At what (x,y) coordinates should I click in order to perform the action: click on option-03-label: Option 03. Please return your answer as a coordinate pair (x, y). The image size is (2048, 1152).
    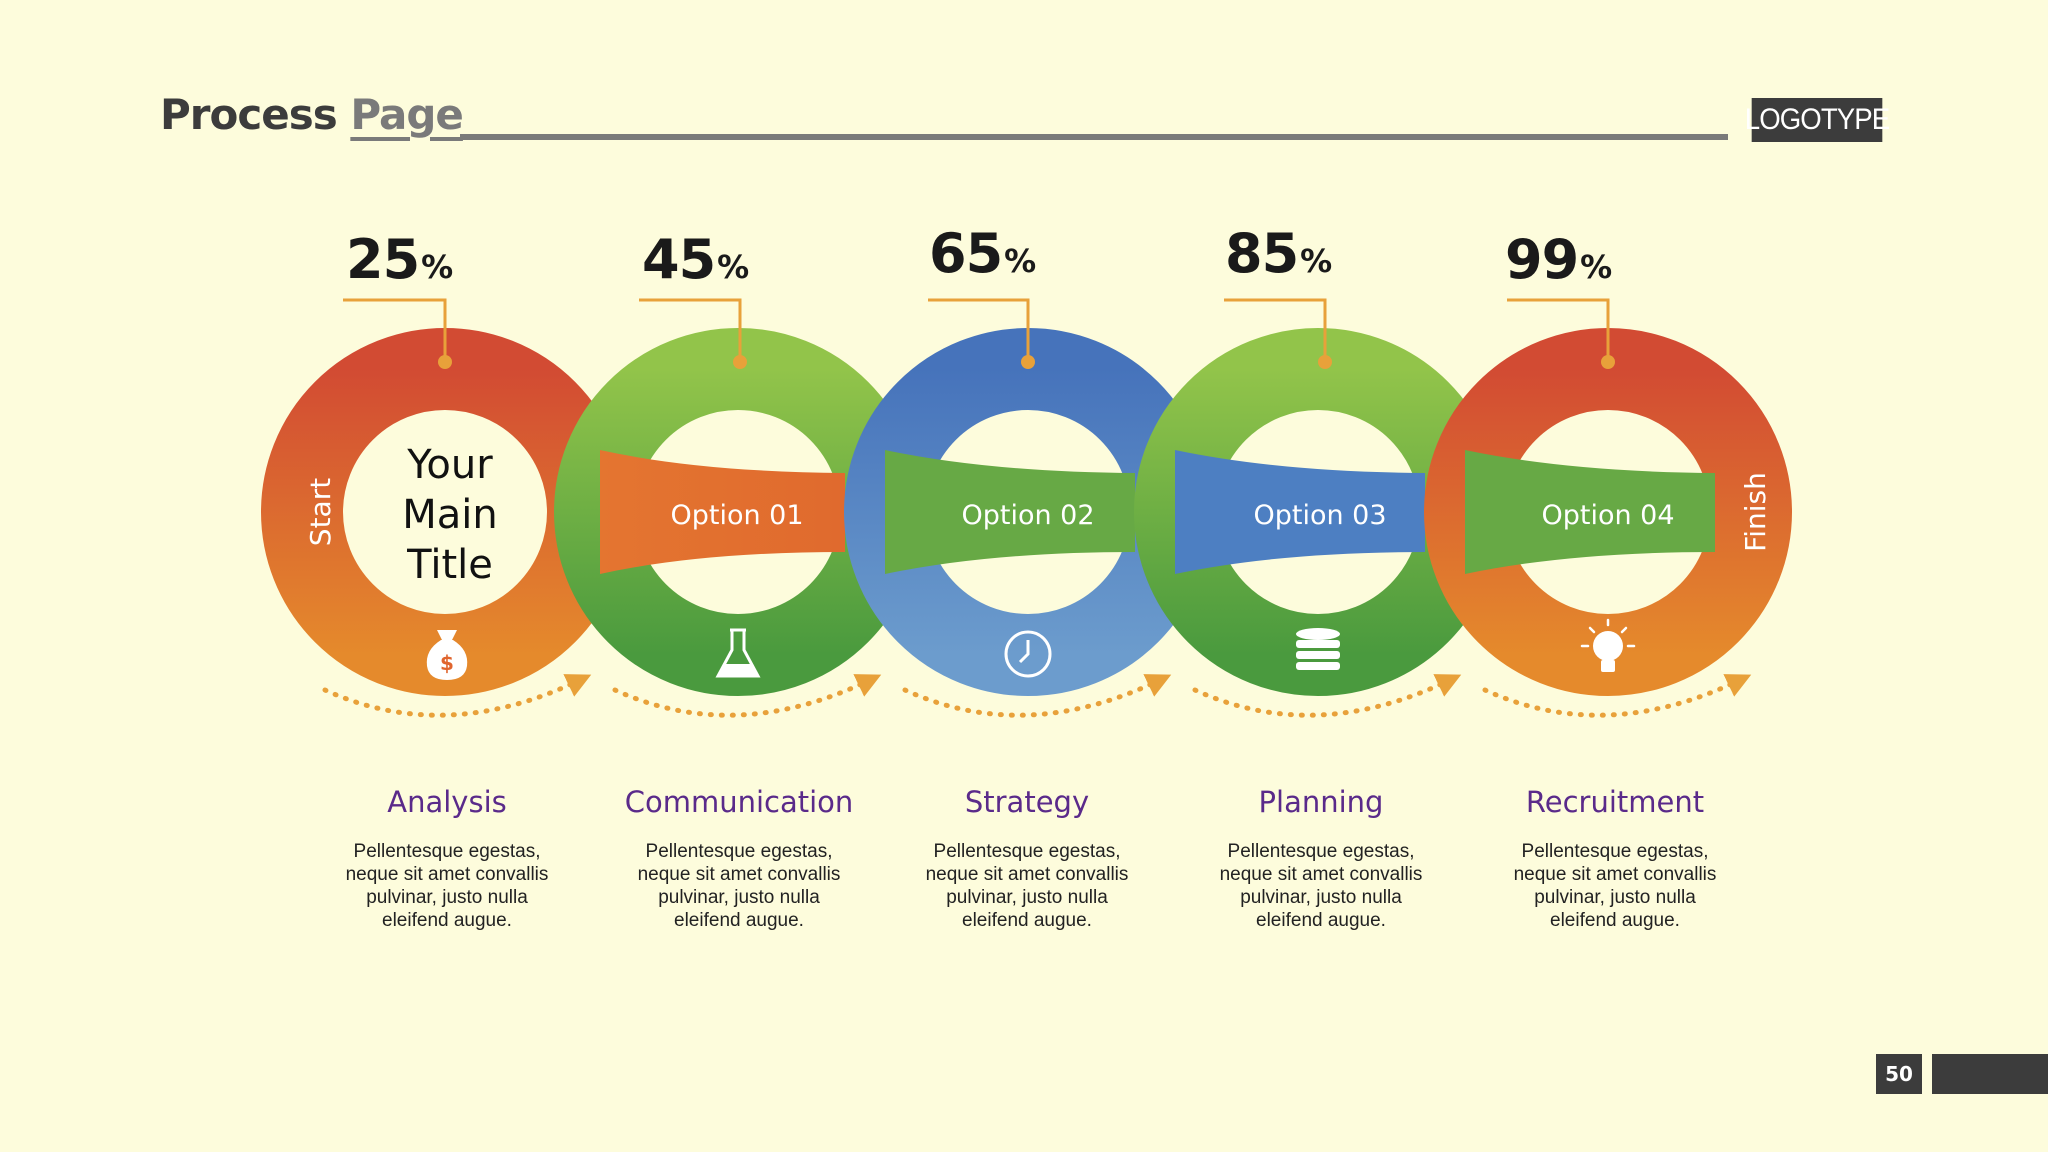
    Looking at the image, I should click on (1319, 515).